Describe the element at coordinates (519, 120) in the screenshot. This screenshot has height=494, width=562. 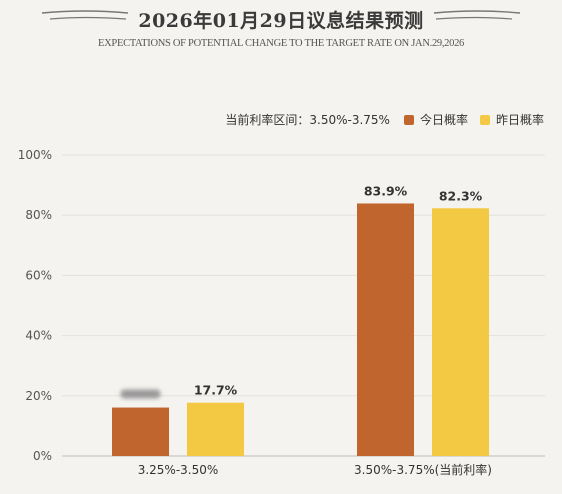
I see `legend-label-yesterday: 昨日概率` at that location.